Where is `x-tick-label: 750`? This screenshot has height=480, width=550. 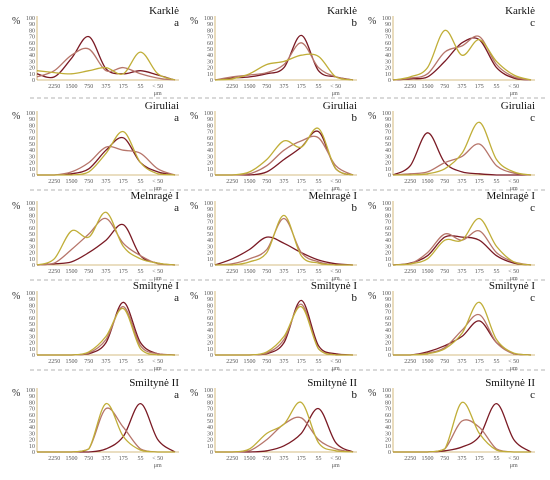
x-tick-label: 750 is located at coordinates (266, 272).